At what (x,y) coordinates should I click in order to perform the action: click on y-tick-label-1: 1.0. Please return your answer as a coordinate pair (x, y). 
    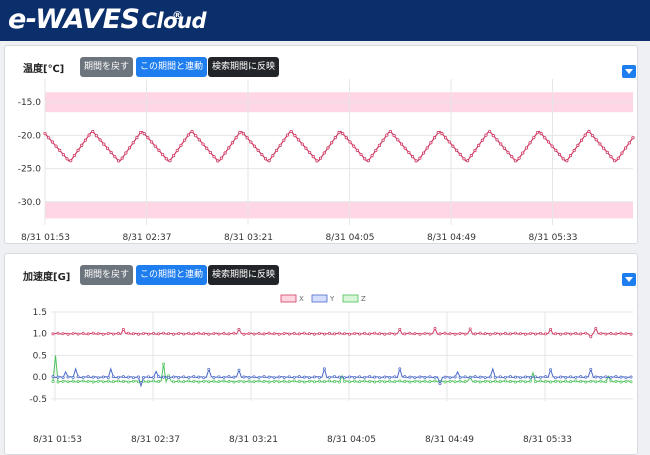
    Looking at the image, I should click on (40, 335).